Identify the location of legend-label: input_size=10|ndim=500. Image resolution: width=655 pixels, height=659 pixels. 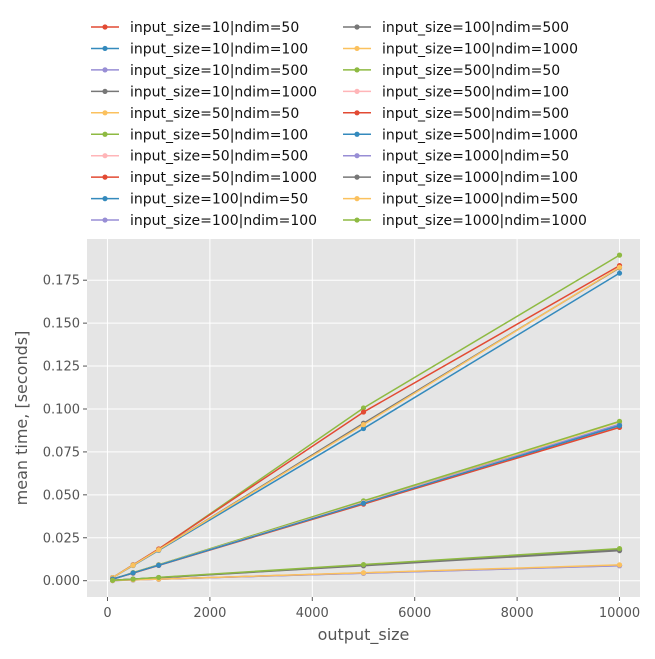
(219, 71).